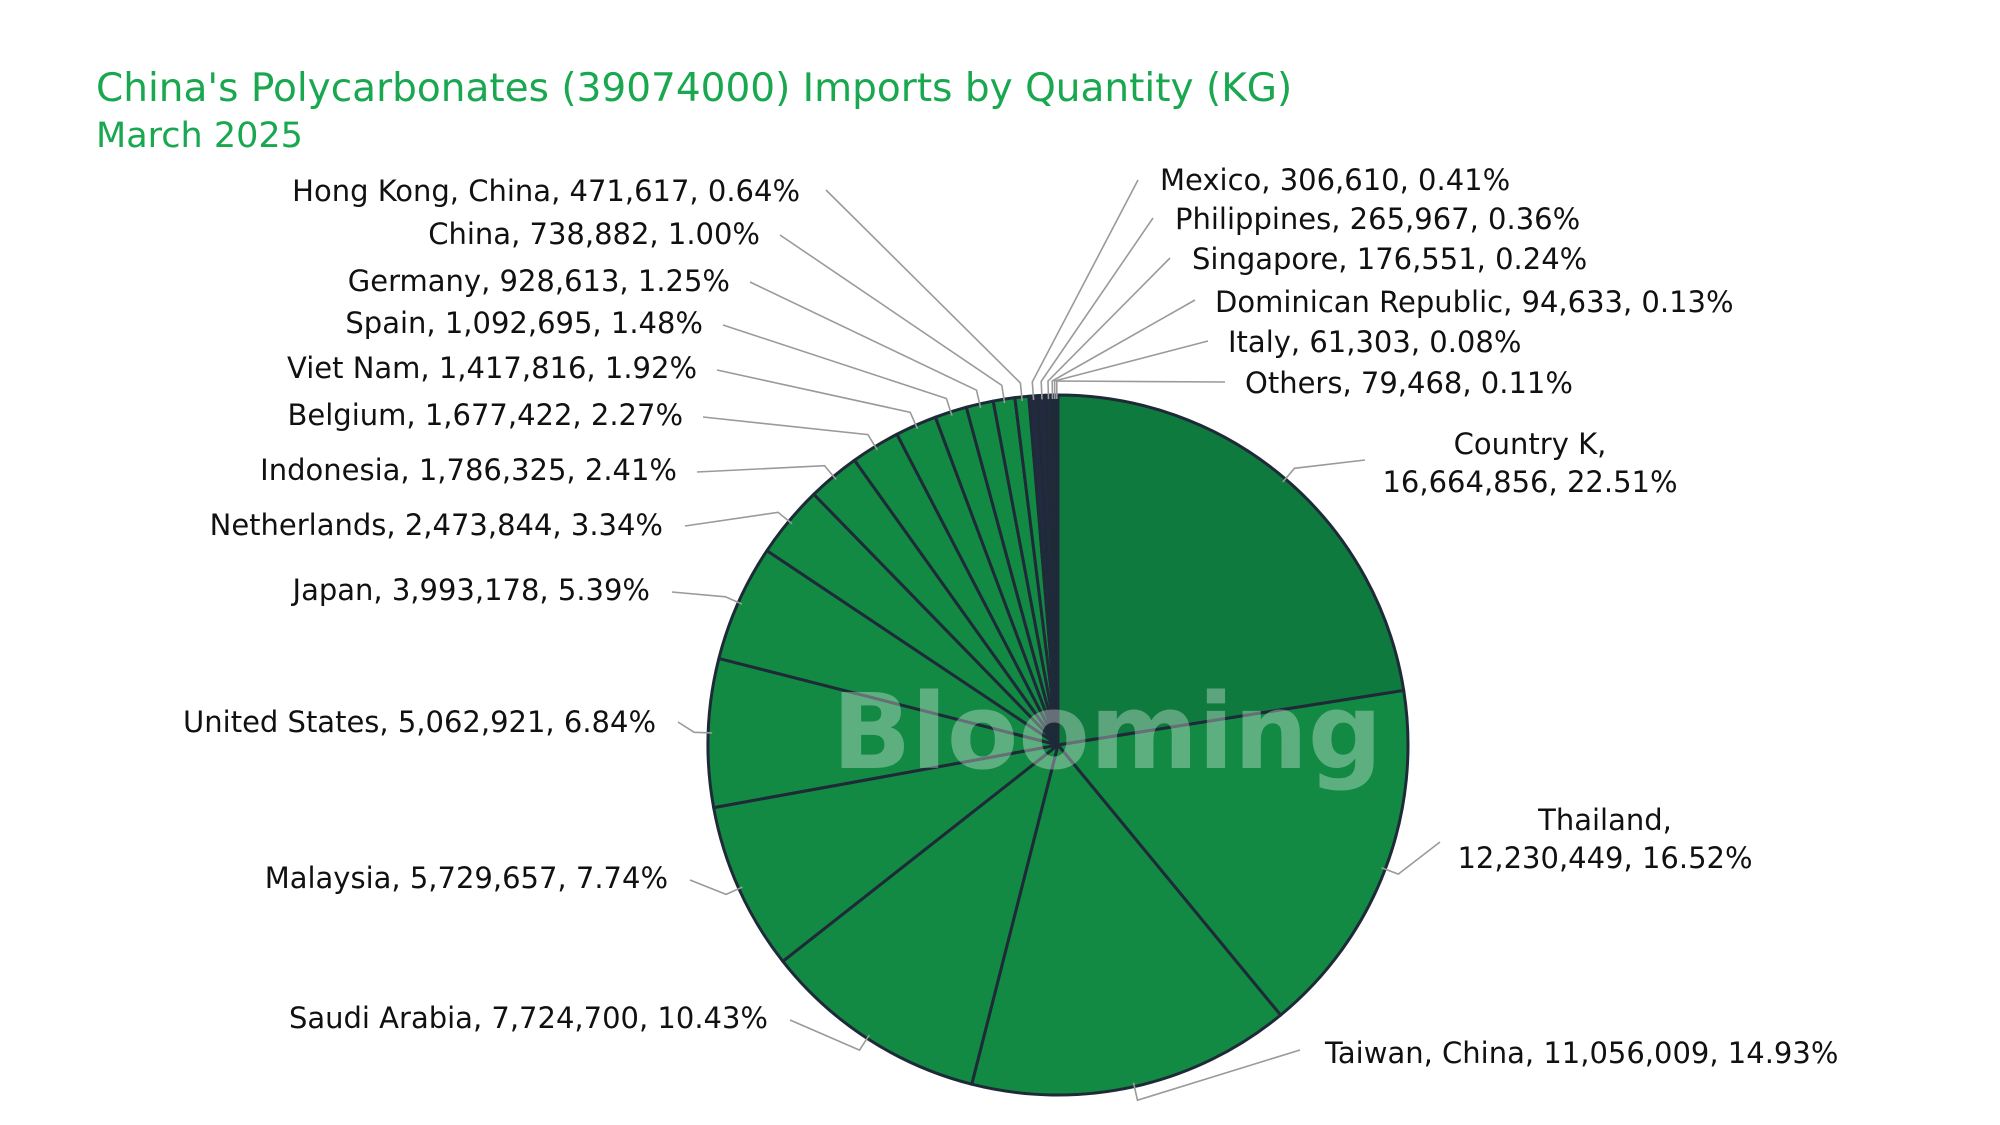  I want to click on chart-subtitle: March 2025, so click(199, 136).